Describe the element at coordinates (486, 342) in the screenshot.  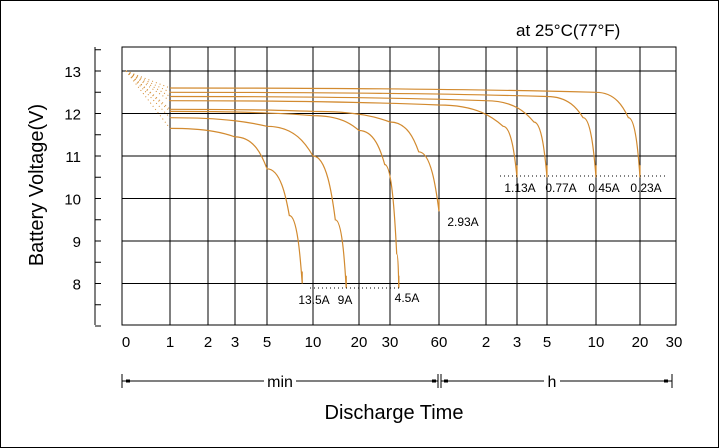
I see `x-tick-label-h: 2` at that location.